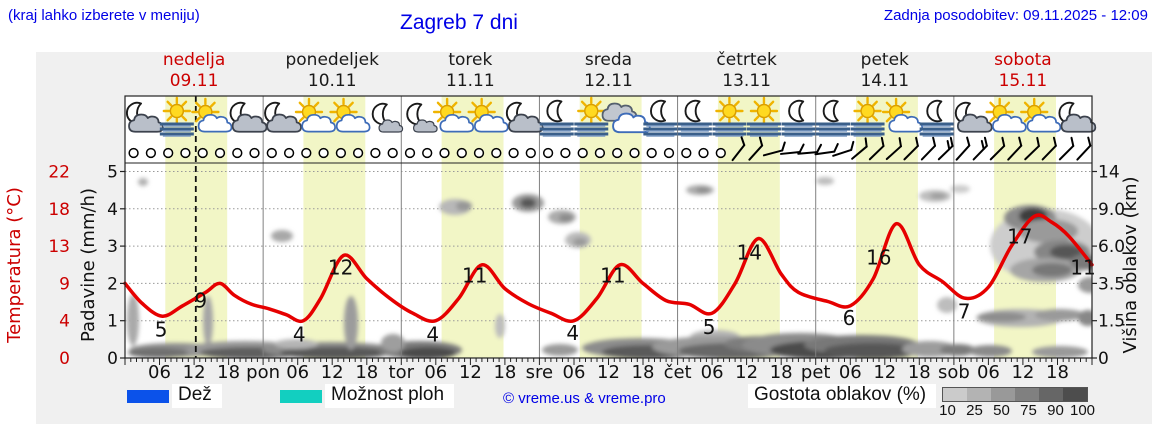 The height and width of the screenshot is (443, 1152). I want to click on cloud-density-scale-labels: 10 25 50 75 90 100, so click(1015, 410).